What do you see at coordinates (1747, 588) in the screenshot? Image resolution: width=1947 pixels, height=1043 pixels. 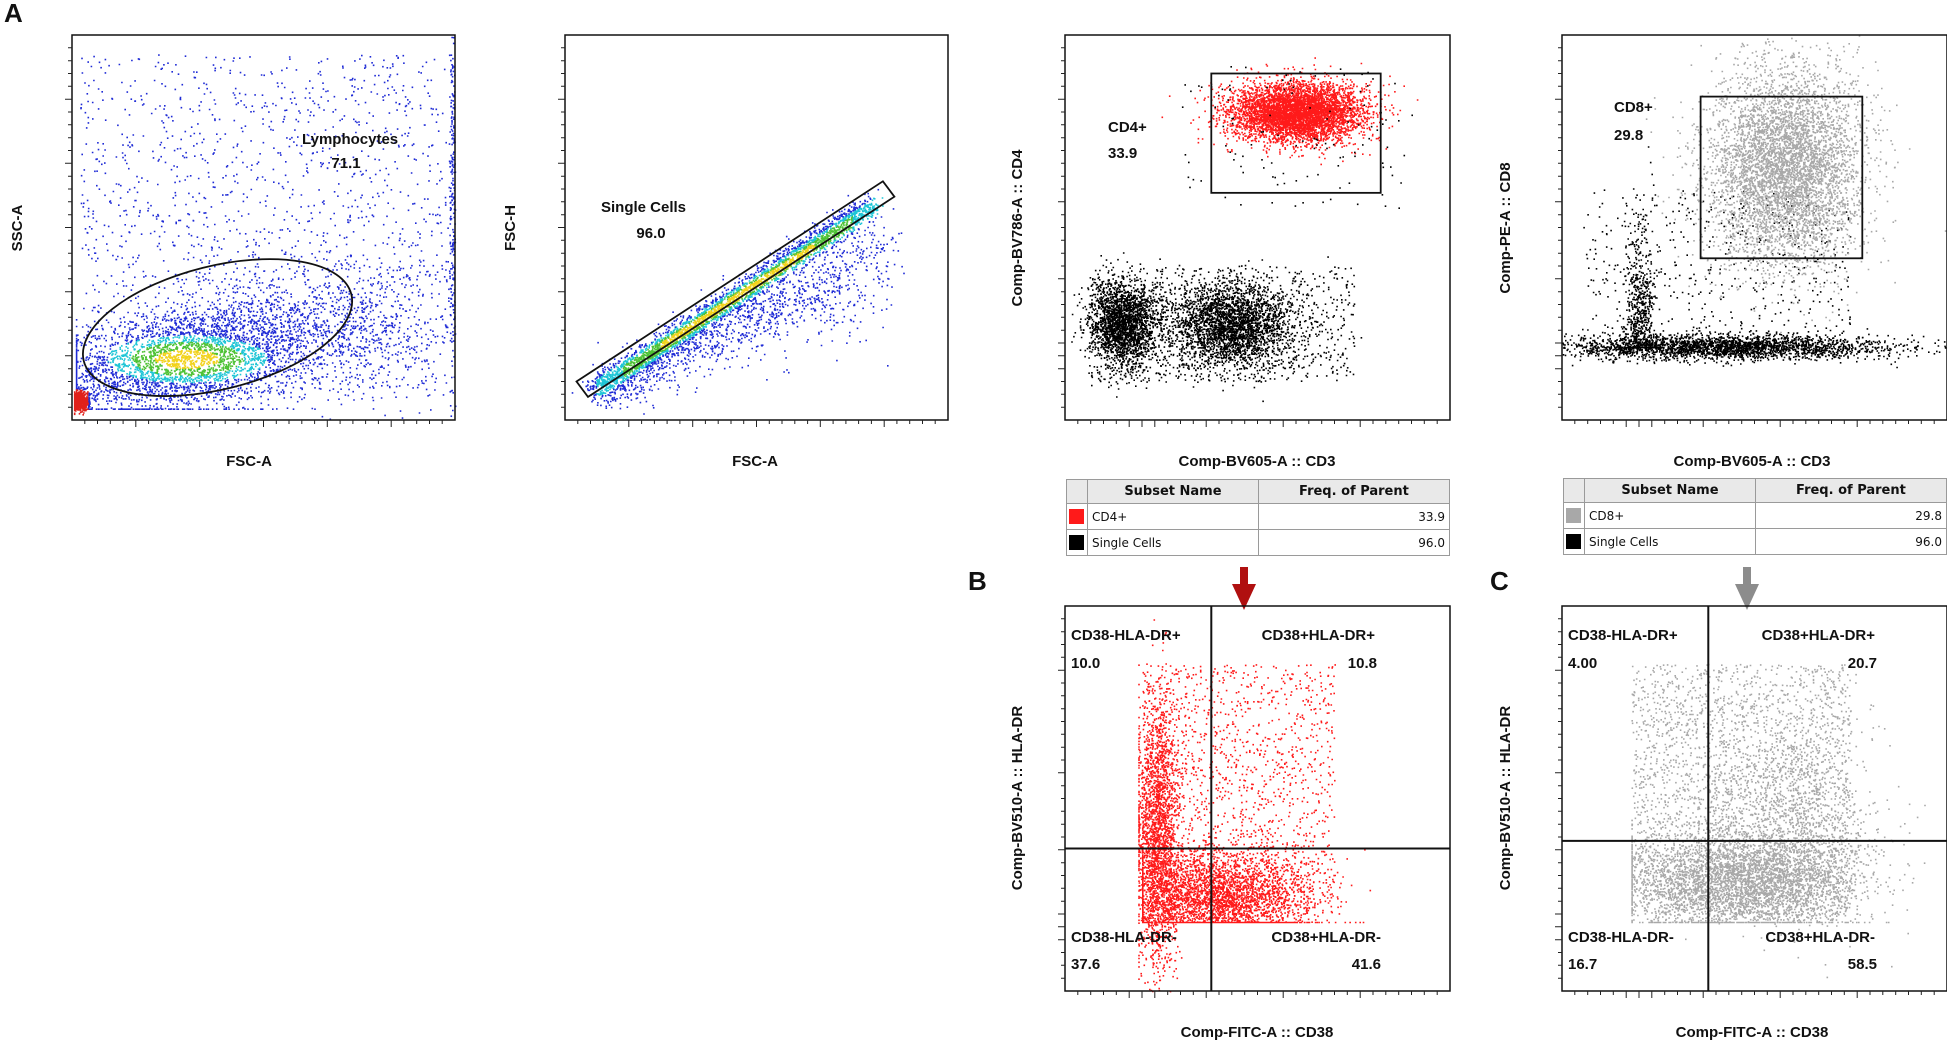 I see `arrow-down-icon-c` at bounding box center [1747, 588].